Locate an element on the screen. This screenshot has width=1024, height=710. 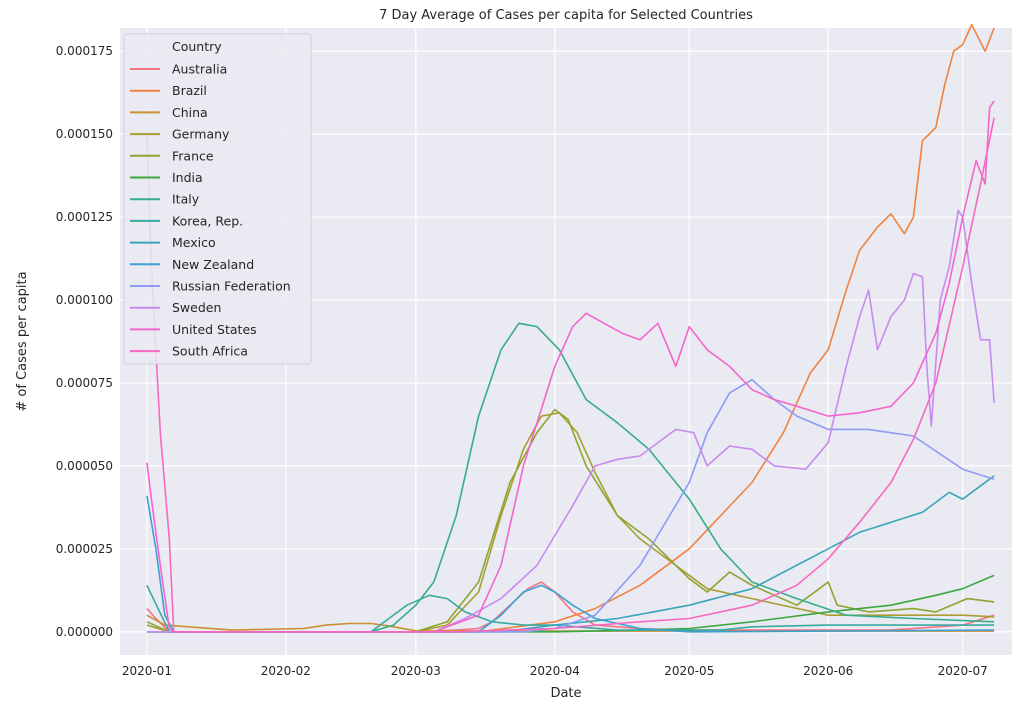
legend-label: Italy is located at coordinates (186, 199).